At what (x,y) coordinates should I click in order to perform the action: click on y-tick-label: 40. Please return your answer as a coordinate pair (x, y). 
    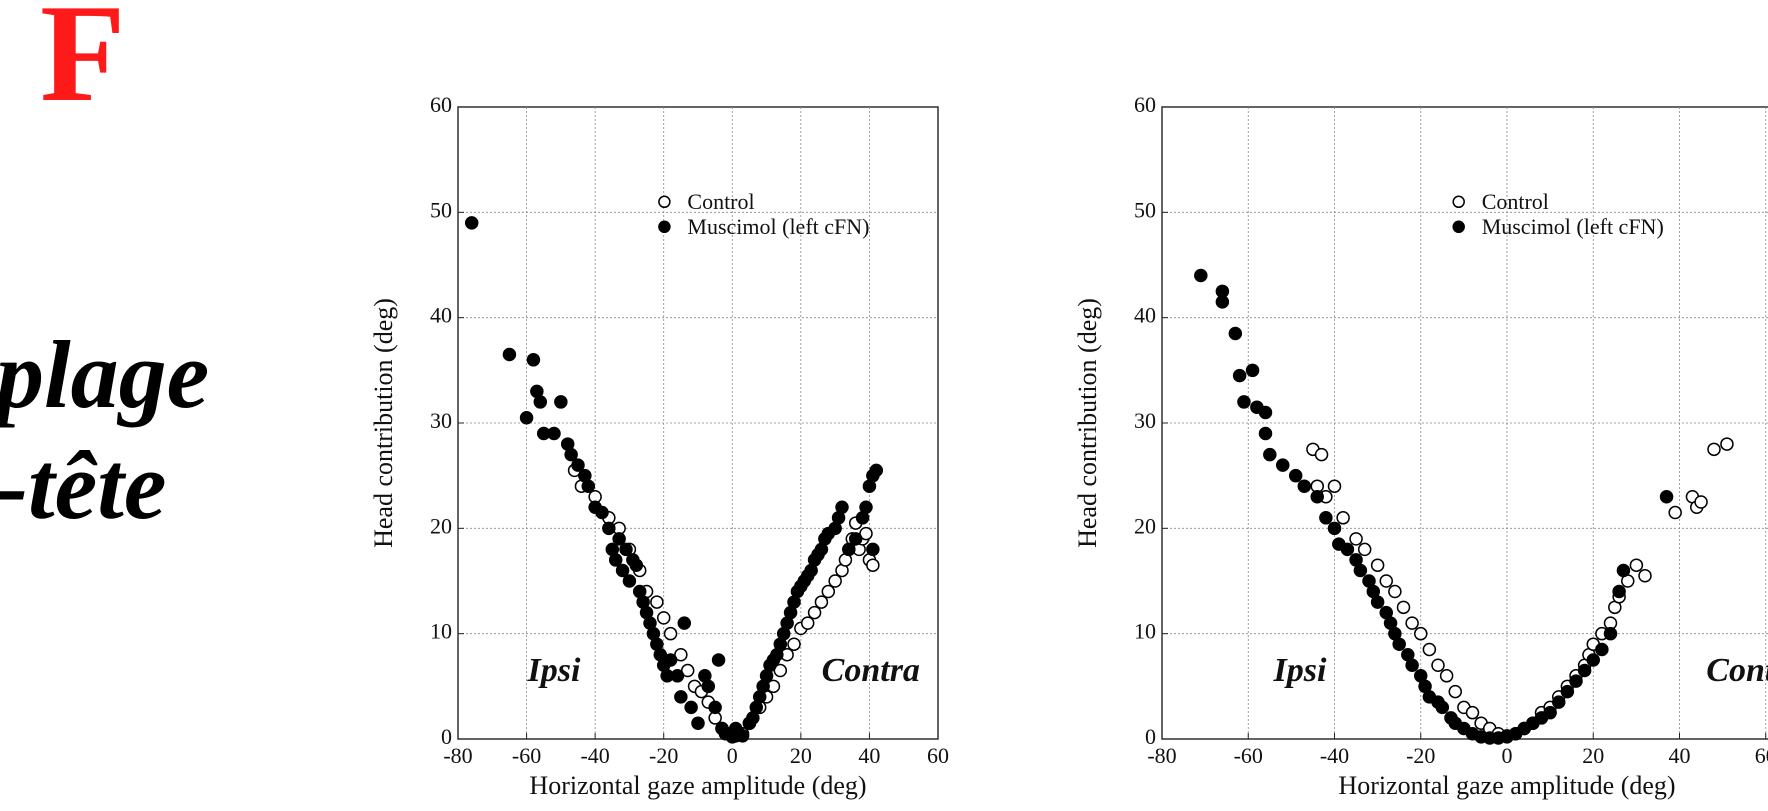
    Looking at the image, I should click on (441, 315).